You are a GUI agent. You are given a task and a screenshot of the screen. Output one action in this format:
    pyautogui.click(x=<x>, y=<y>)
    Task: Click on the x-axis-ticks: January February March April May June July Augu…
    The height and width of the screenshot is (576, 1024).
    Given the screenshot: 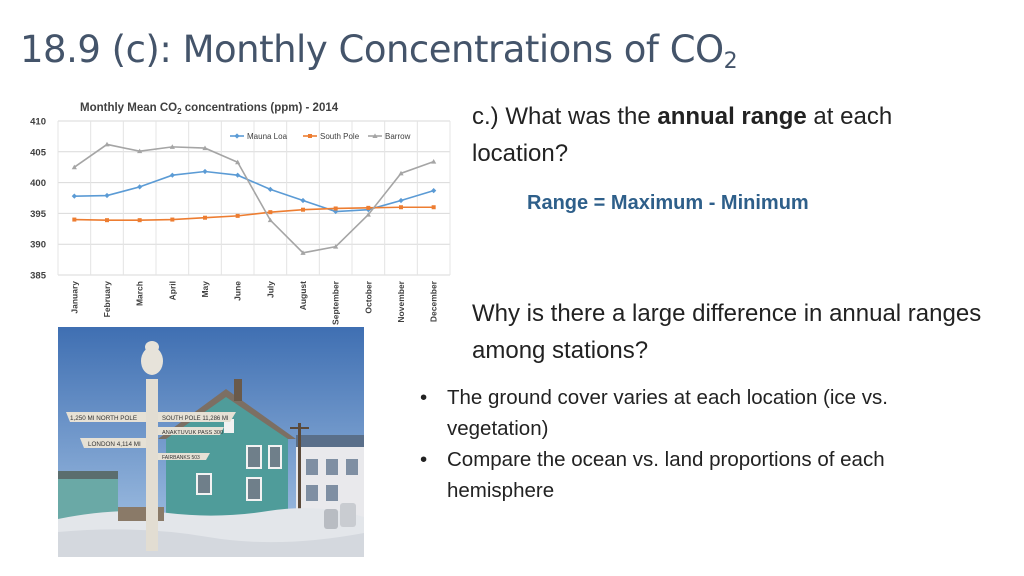 What is the action you would take?
    pyautogui.click(x=253, y=302)
    